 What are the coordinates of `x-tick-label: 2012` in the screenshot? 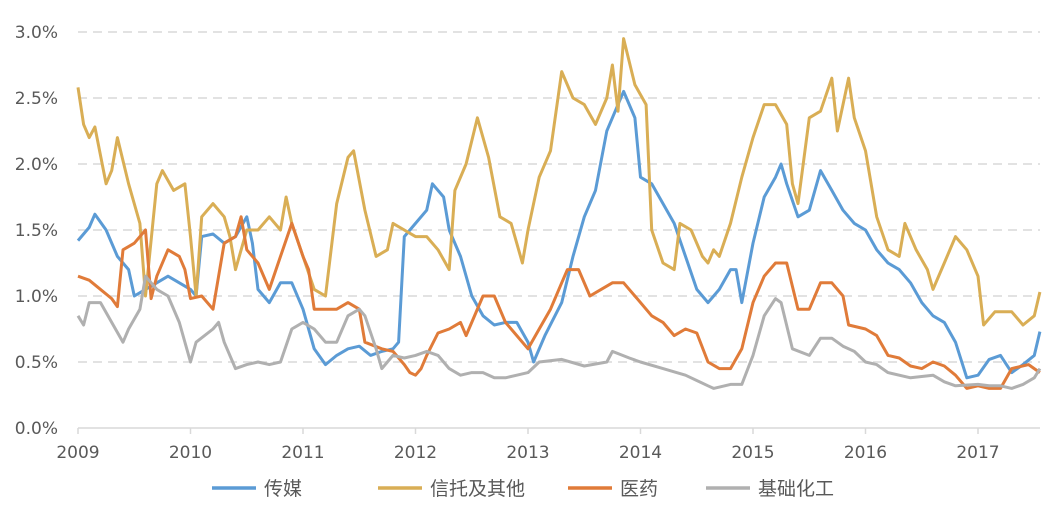 It's located at (415, 453).